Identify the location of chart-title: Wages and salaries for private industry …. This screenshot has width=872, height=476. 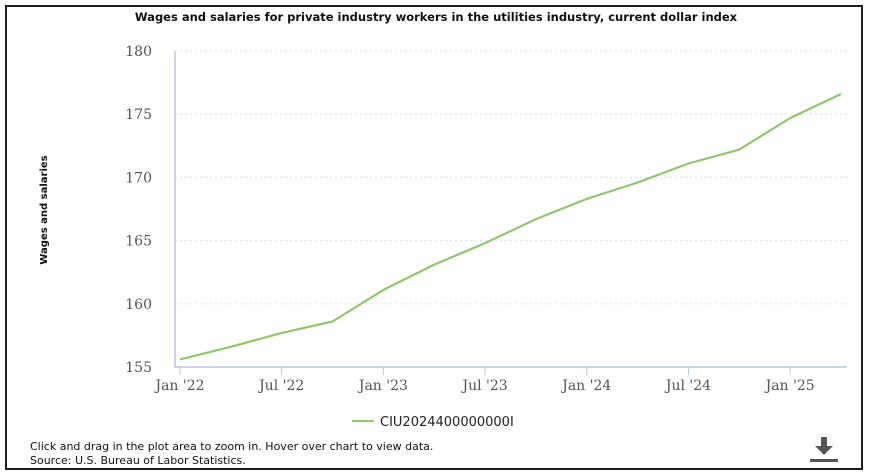
(436, 17).